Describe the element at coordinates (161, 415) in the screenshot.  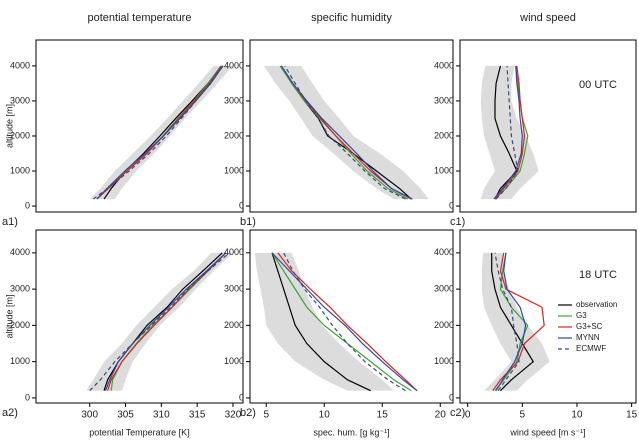
I see `x-tick-label: 310` at that location.